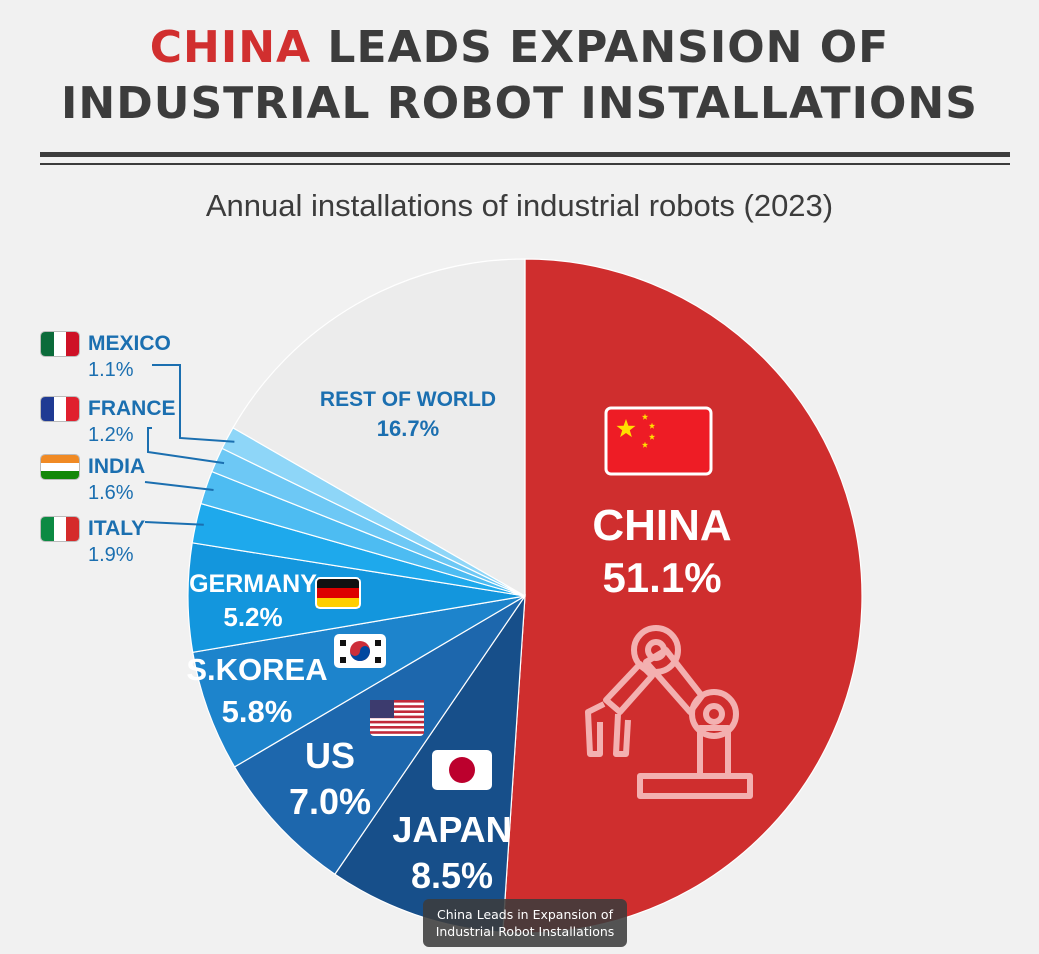  What do you see at coordinates (408, 428) in the screenshot?
I see `slice-value-rest-of-world: 16.7%` at bounding box center [408, 428].